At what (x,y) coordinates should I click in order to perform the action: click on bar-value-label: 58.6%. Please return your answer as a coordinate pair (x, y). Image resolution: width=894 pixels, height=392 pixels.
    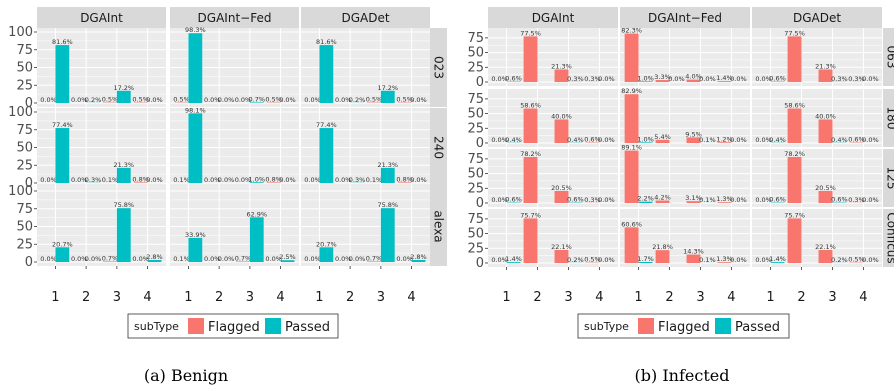
    Looking at the image, I should click on (794, 106).